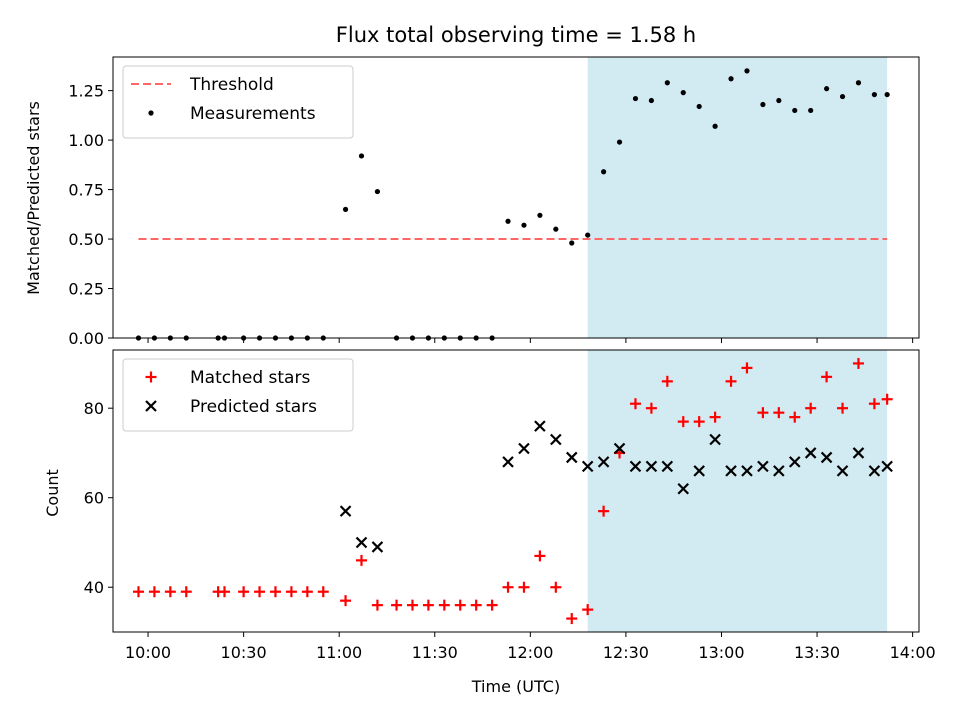 Image resolution: width=960 pixels, height=720 pixels. Describe the element at coordinates (86, 190) in the screenshot. I see `y-tick-label: 0.75` at that location.